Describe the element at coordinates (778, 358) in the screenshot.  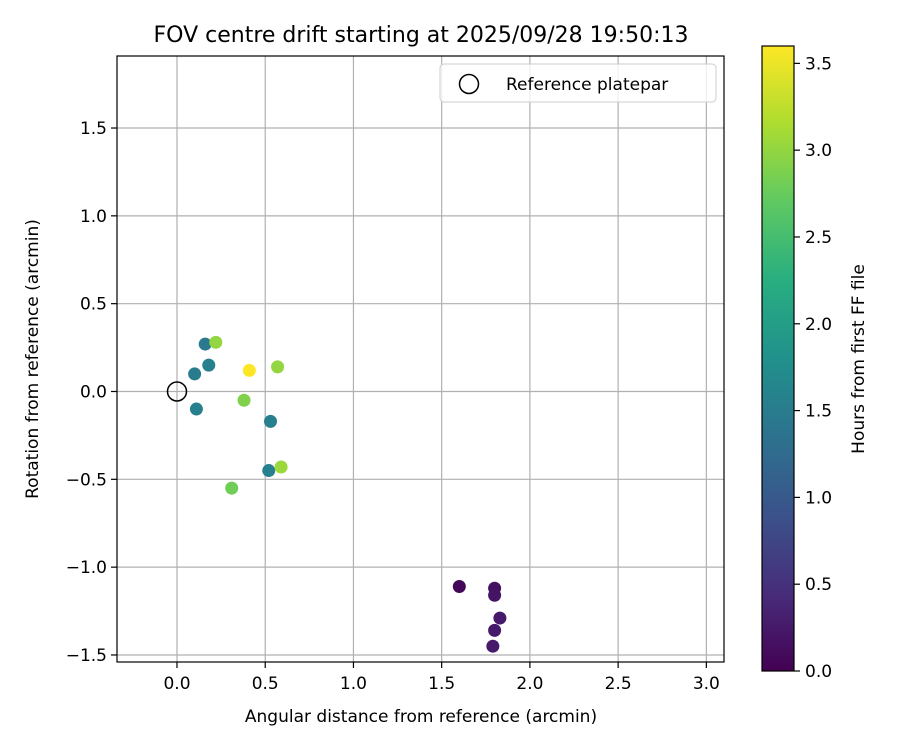
I see `colorbar` at that location.